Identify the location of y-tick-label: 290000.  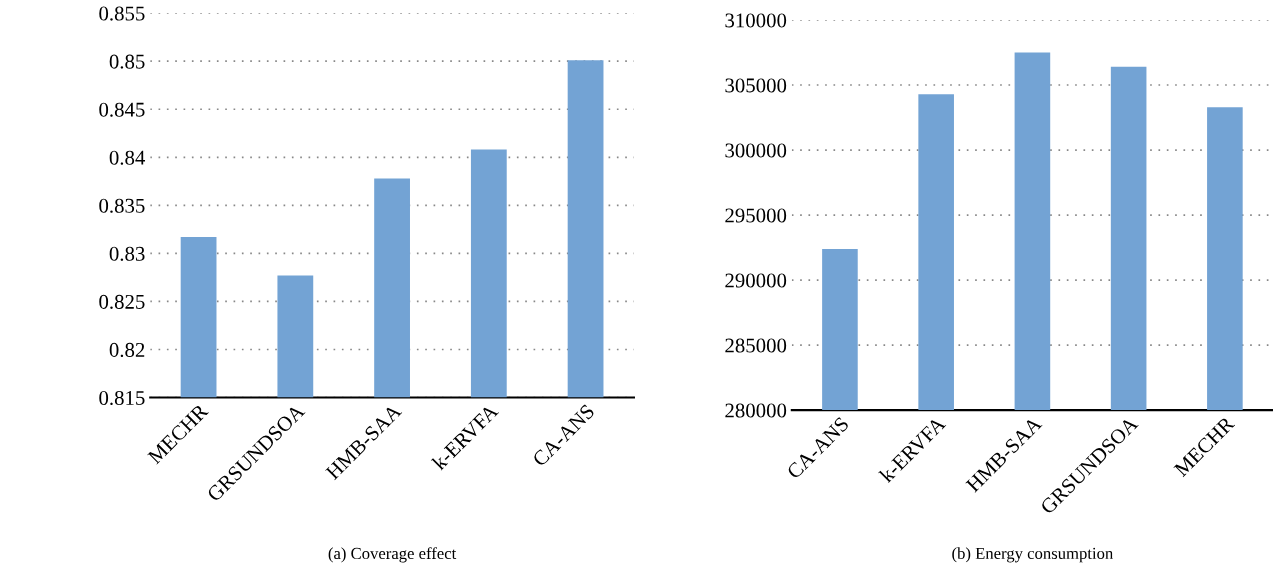
(756, 280).